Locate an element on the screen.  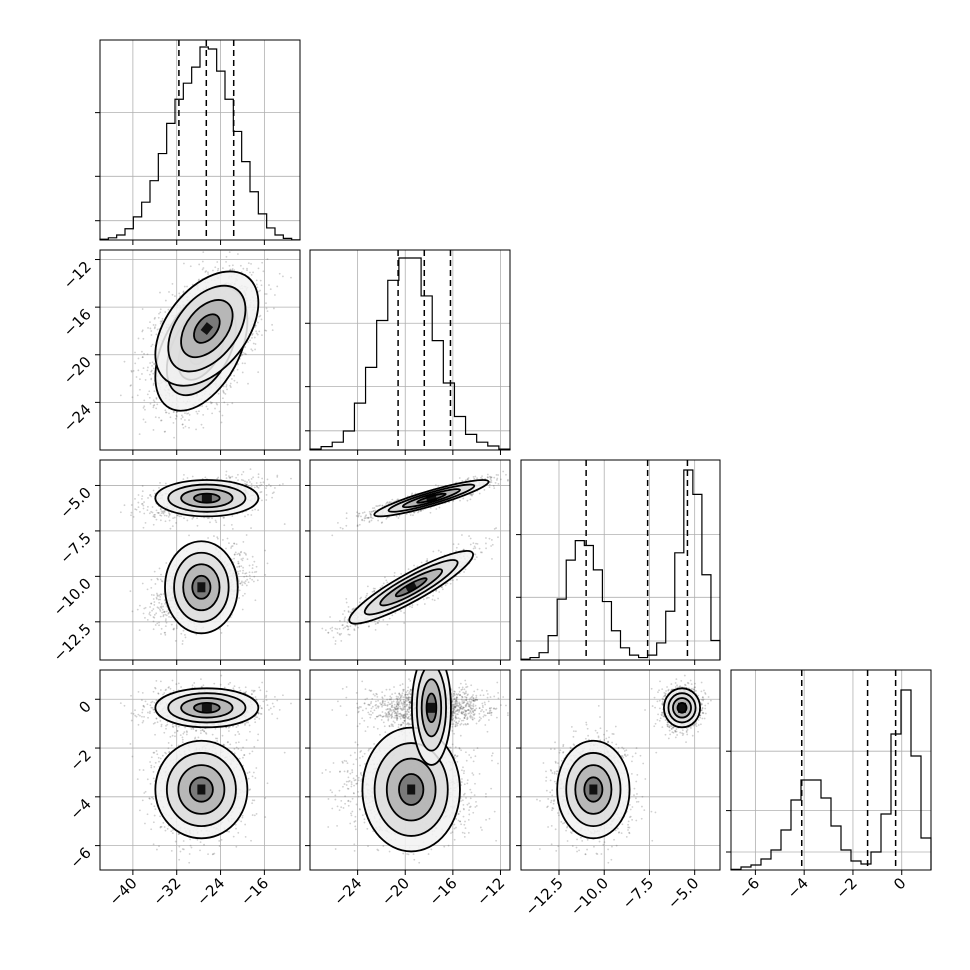
tick-label-x: −6 is located at coordinates (749, 888).